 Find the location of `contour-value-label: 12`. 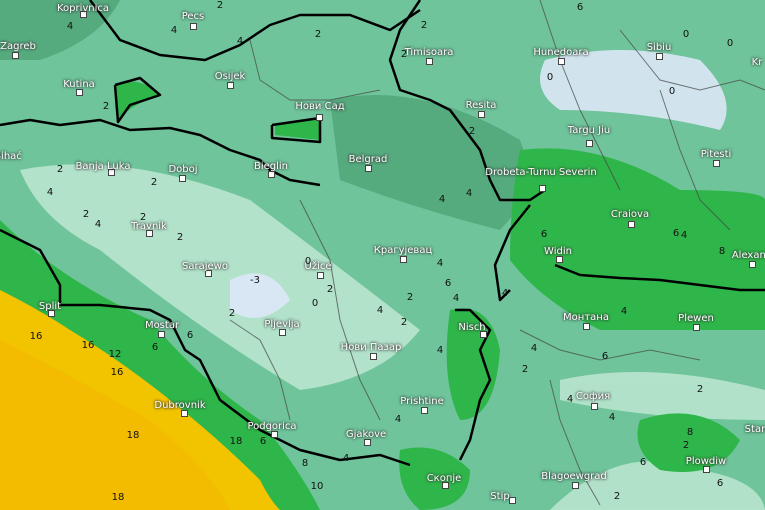

contour-value-label: 12 is located at coordinates (115, 354).